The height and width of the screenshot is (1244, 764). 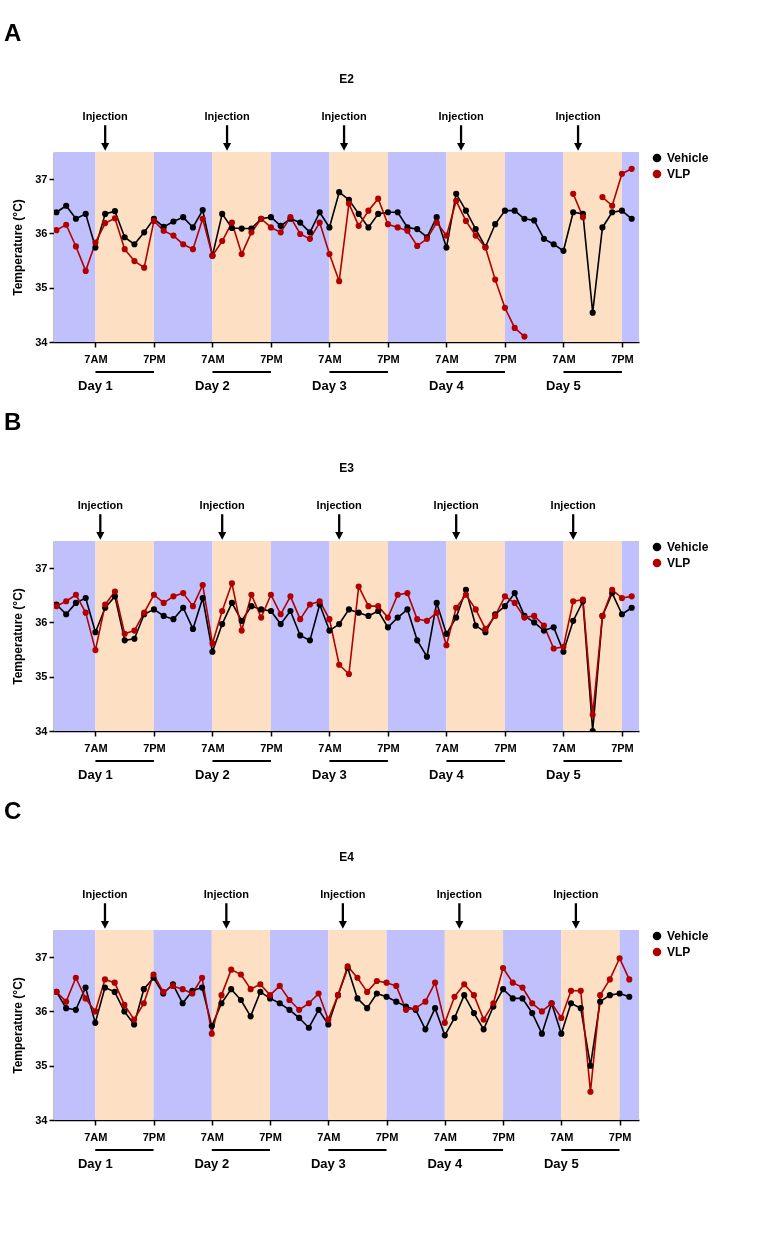 What do you see at coordinates (347, 79) in the screenshot?
I see `chart-title: E2` at bounding box center [347, 79].